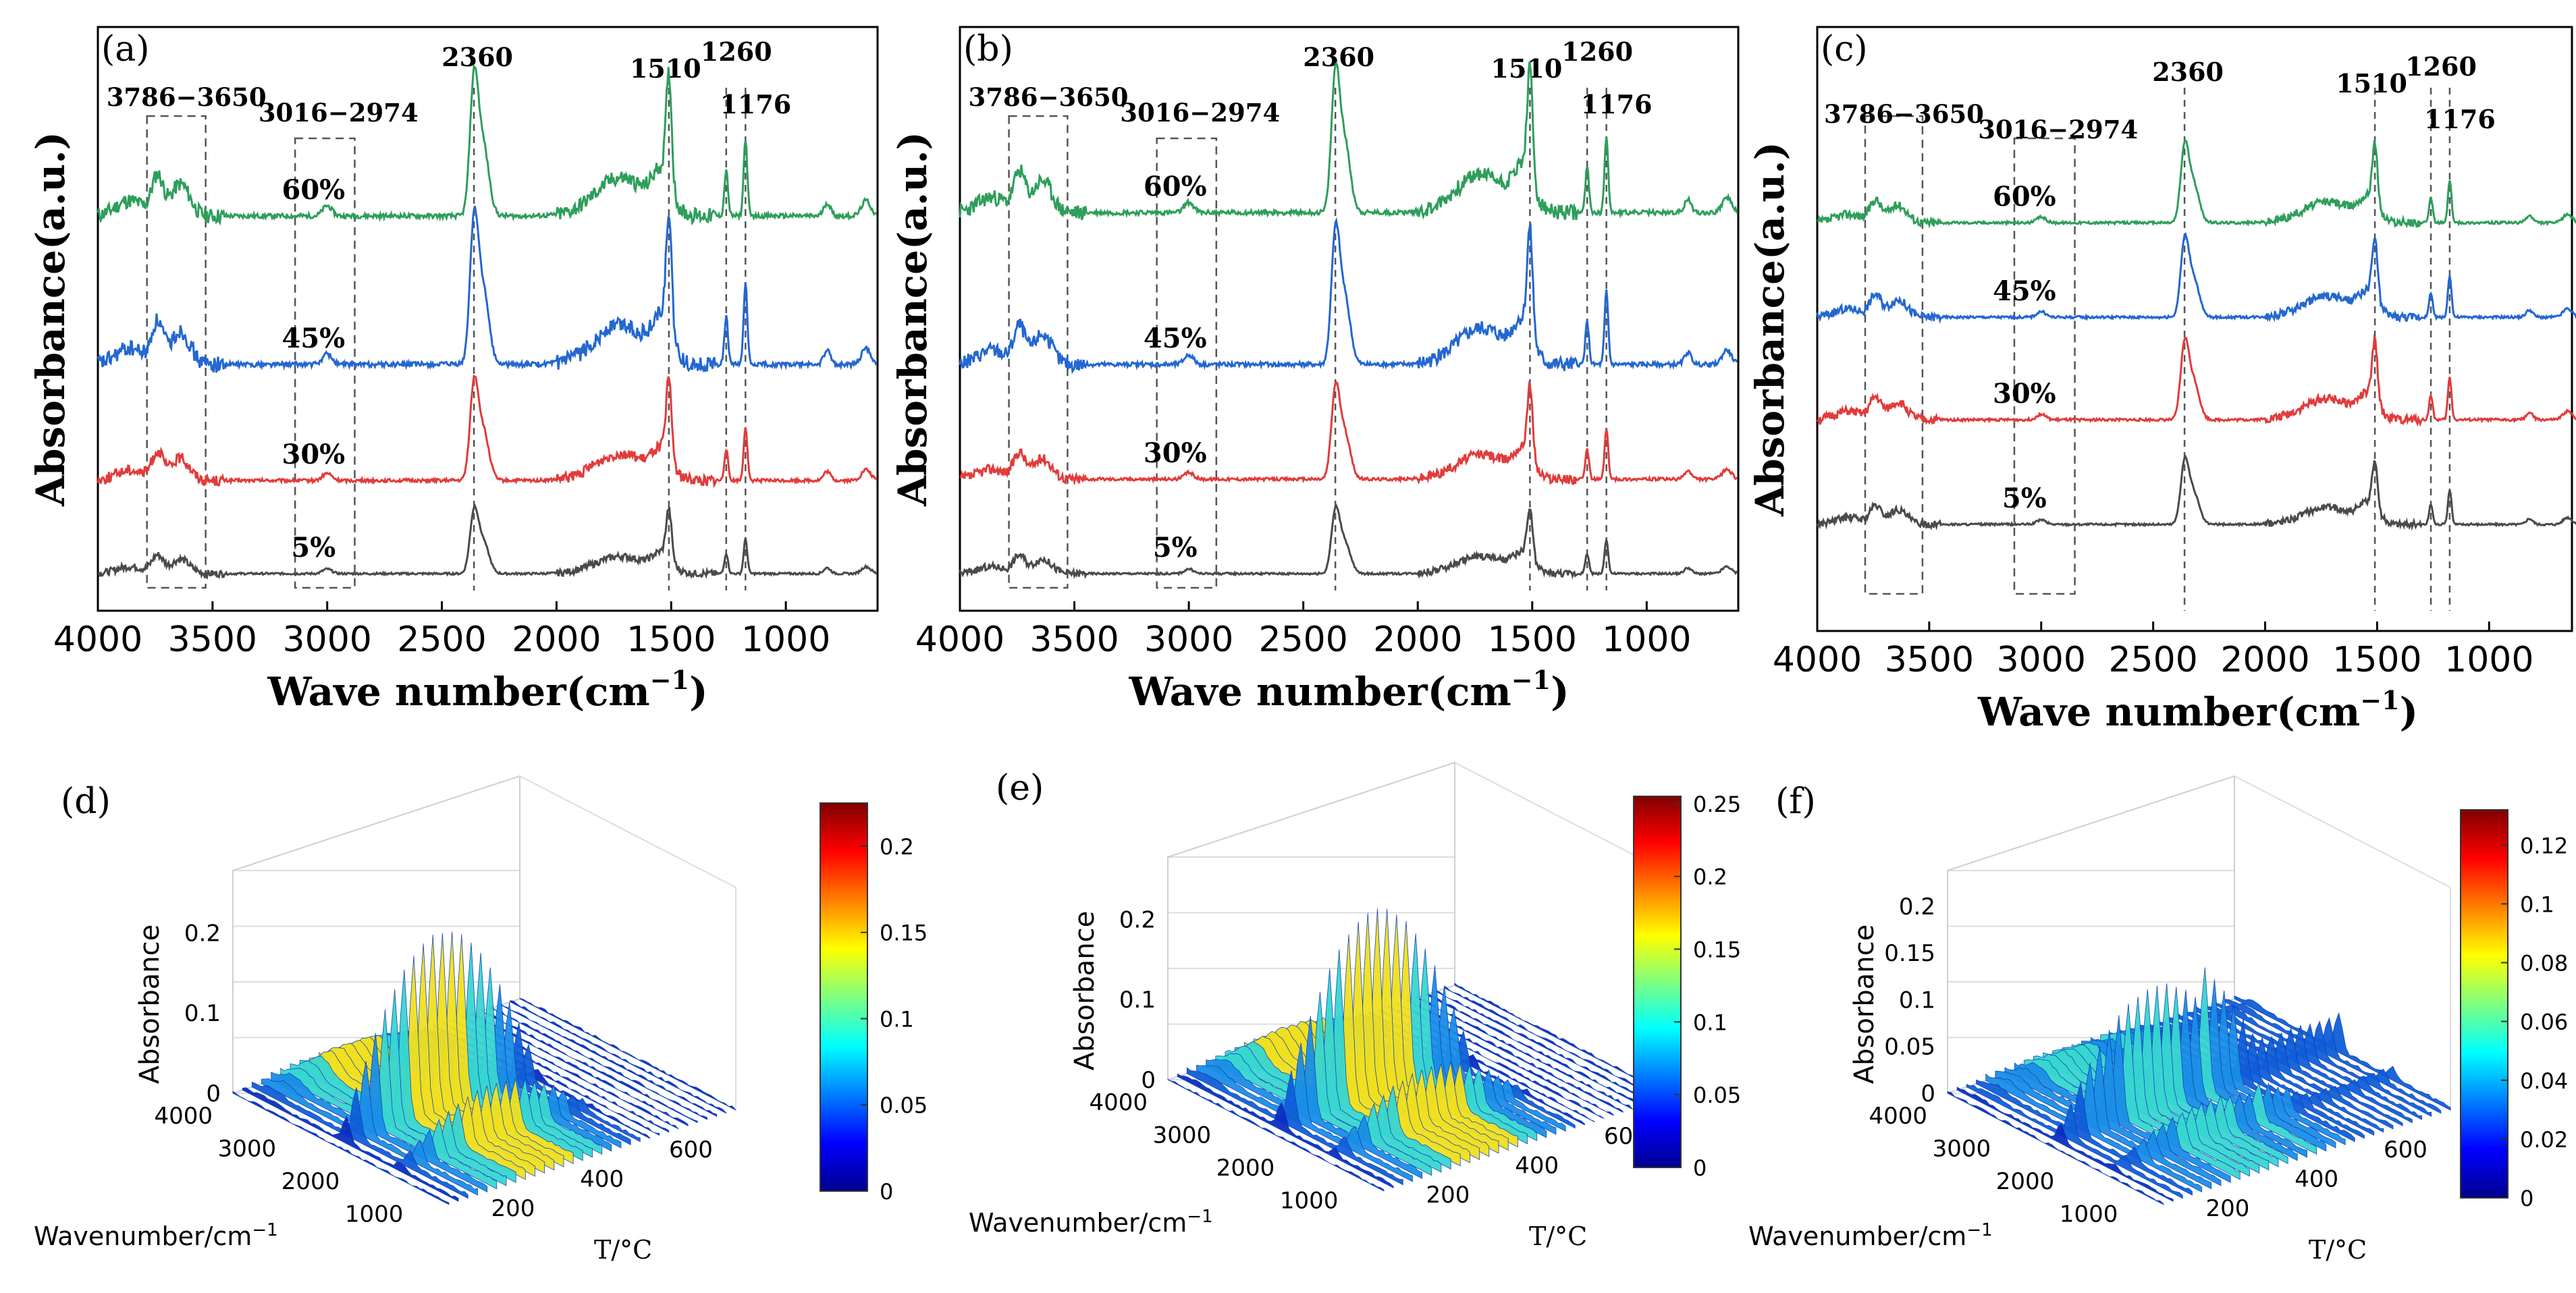 The height and width of the screenshot is (1293, 2576). I want to click on colorbar-tick-label: 0.02, so click(2544, 1140).